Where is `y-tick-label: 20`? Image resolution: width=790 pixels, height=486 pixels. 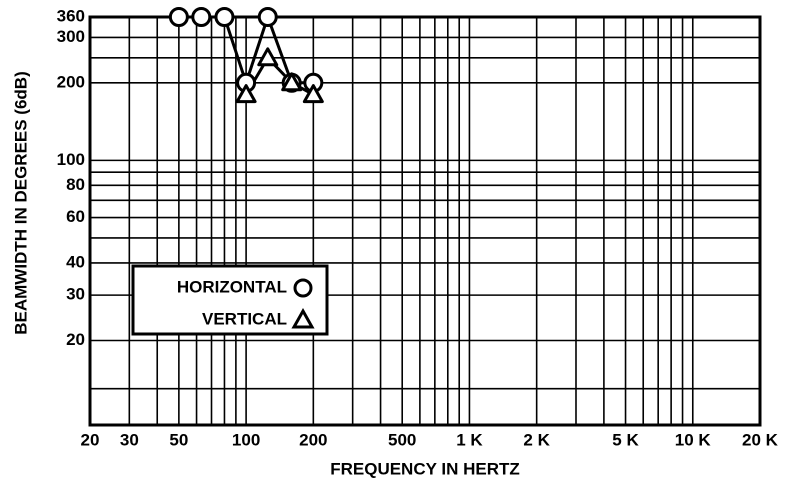
y-tick-label: 20 is located at coordinates (75, 339).